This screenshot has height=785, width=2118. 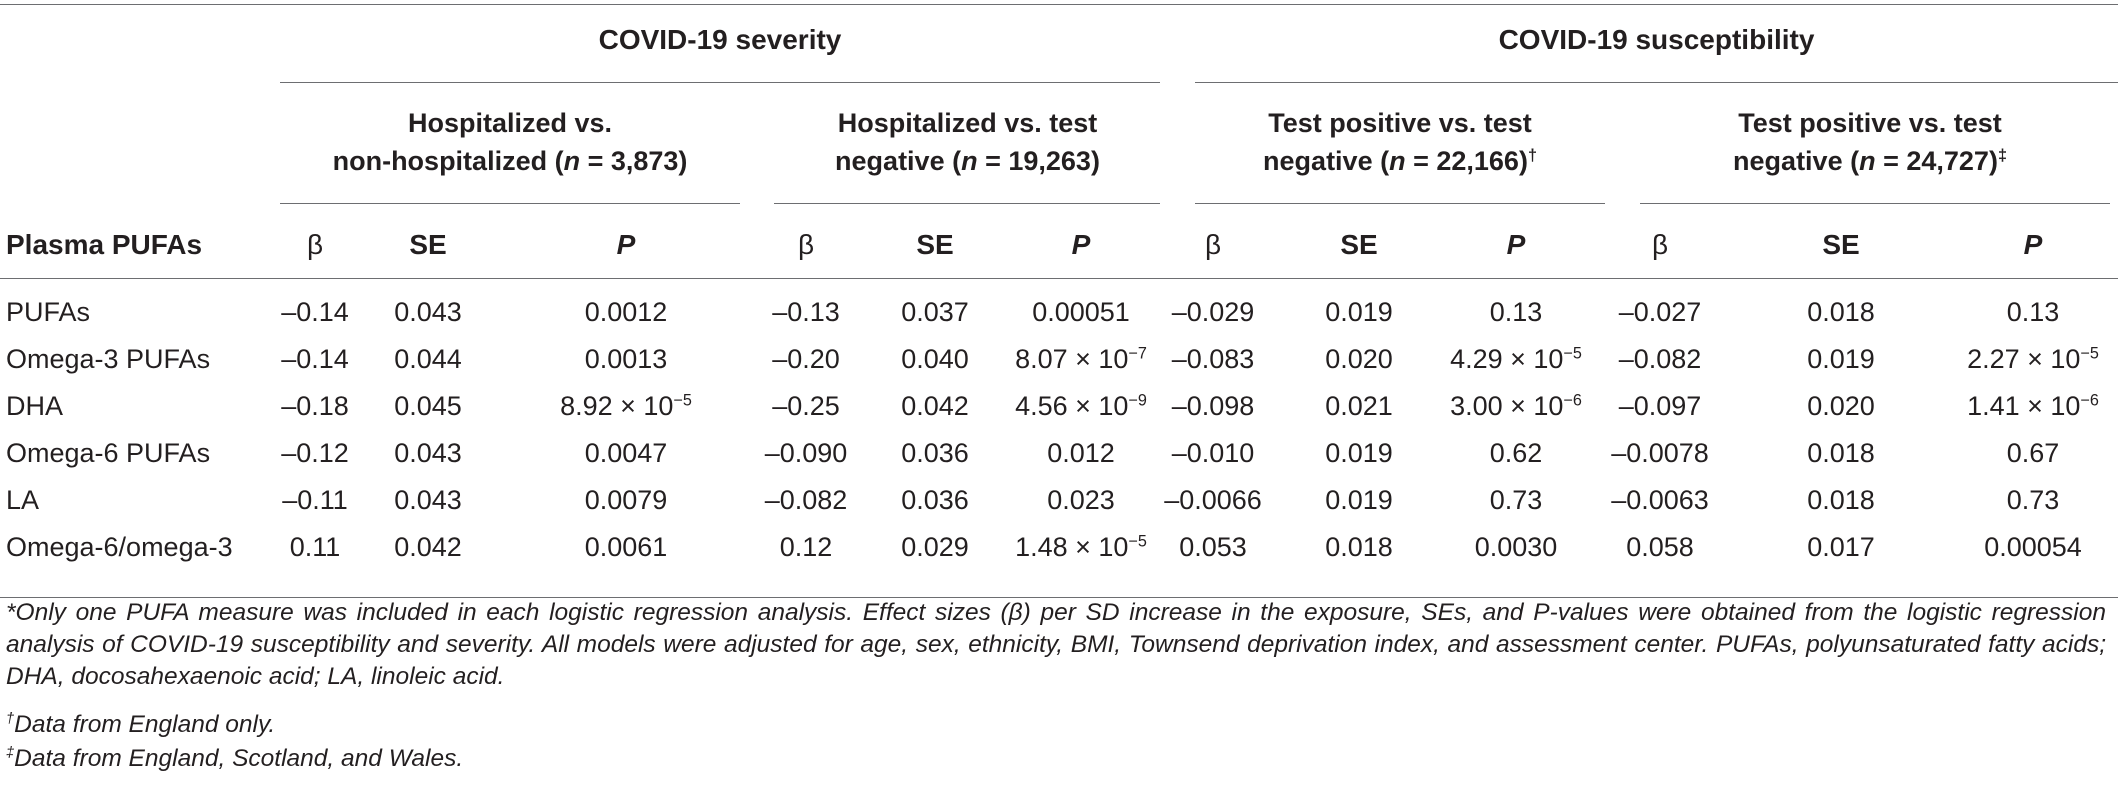 What do you see at coordinates (806, 312) in the screenshot?
I see `beta-value: –0.13` at bounding box center [806, 312].